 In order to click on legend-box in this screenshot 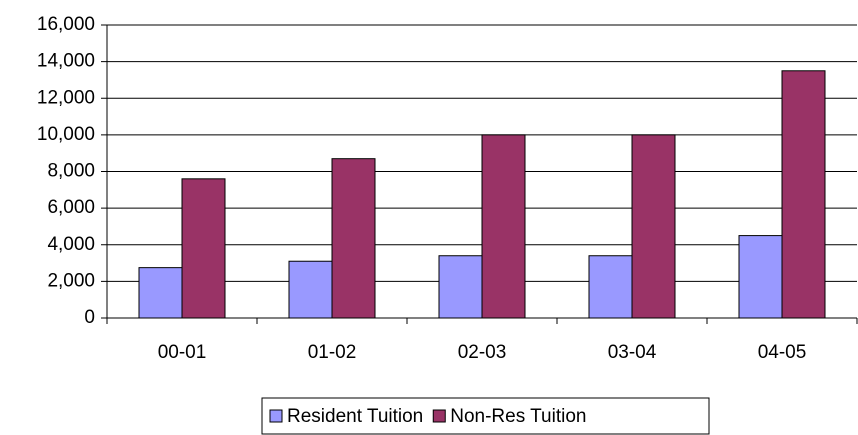, I will do `click(485, 416)`.